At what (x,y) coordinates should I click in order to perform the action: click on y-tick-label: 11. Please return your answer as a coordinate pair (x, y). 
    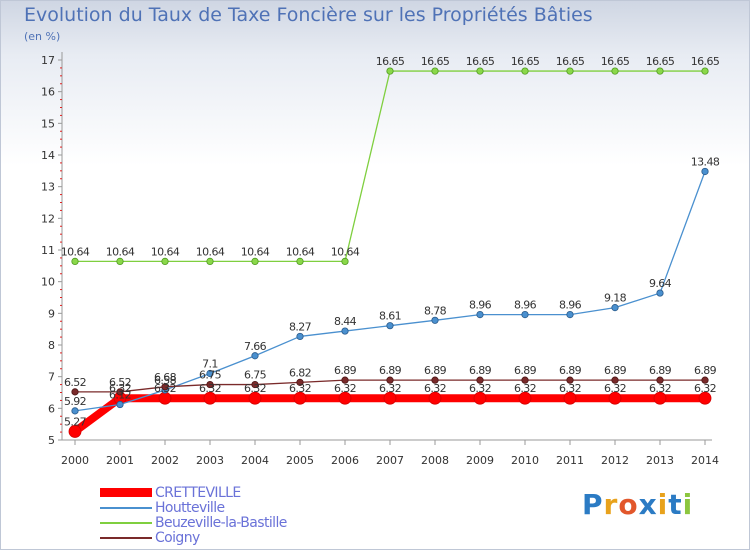
    Looking at the image, I should click on (48, 250).